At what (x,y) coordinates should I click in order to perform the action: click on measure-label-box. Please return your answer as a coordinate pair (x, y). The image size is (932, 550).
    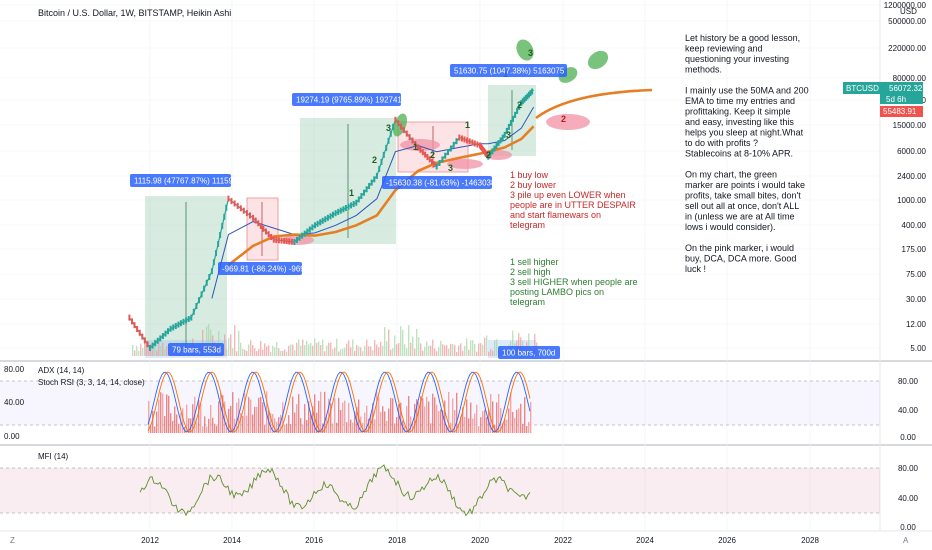
    Looking at the image, I should click on (529, 352).